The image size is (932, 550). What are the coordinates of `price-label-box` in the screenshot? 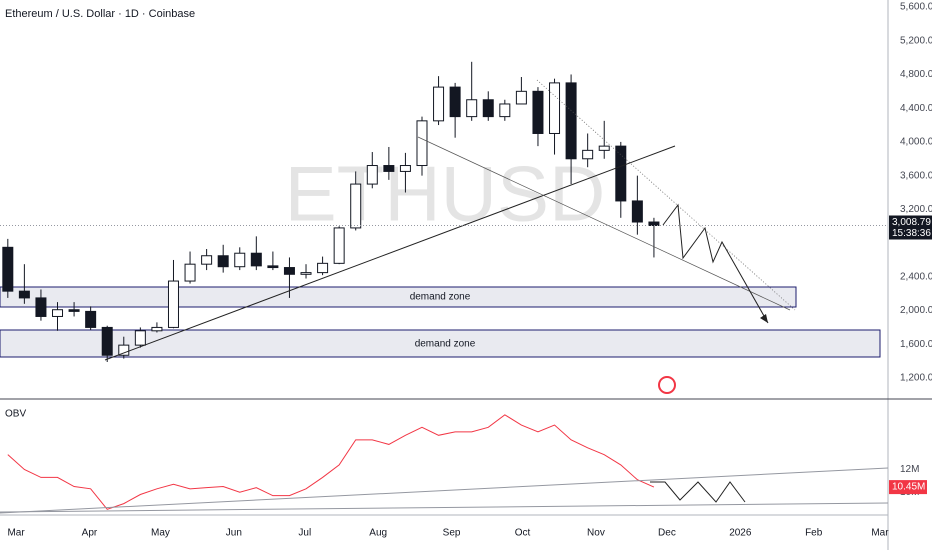 It's located at (910, 227).